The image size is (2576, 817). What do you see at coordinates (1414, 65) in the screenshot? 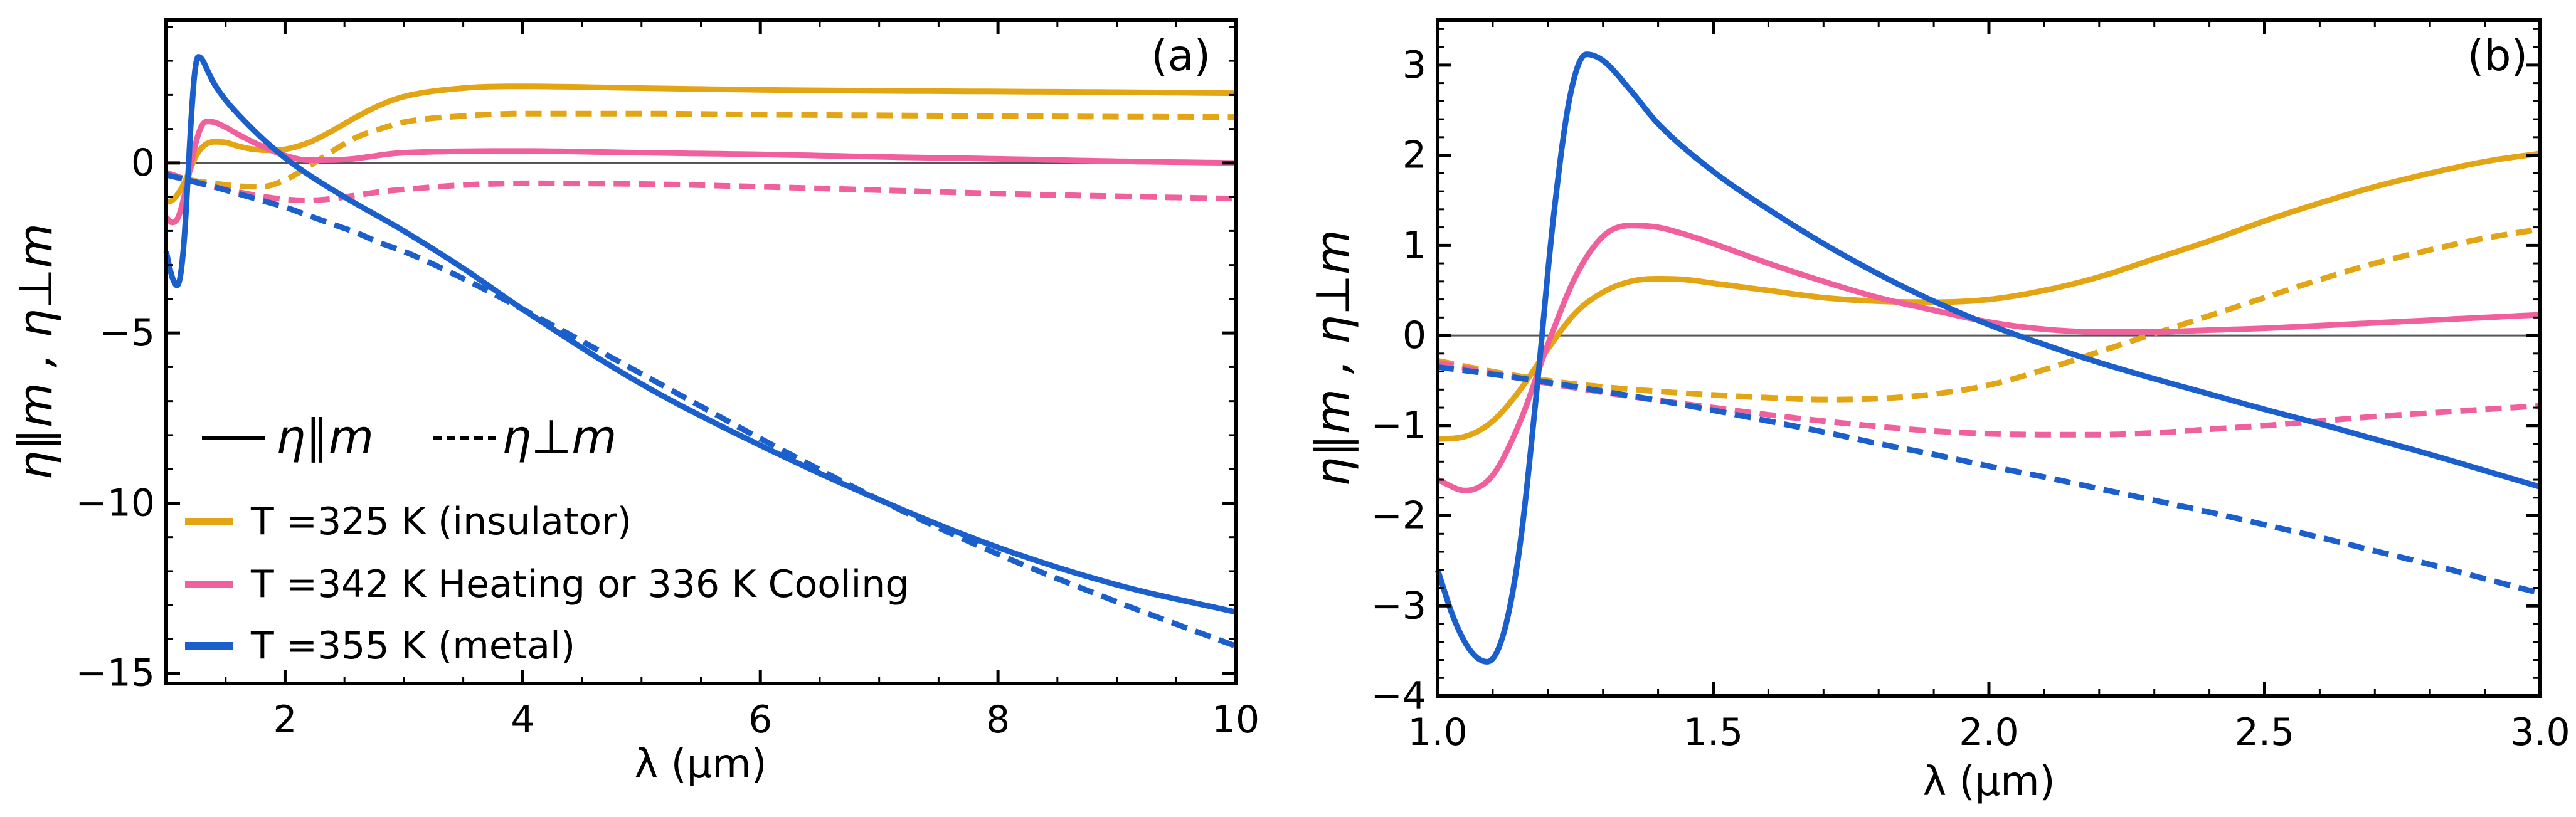
I see `y-tick-label: 3` at bounding box center [1414, 65].